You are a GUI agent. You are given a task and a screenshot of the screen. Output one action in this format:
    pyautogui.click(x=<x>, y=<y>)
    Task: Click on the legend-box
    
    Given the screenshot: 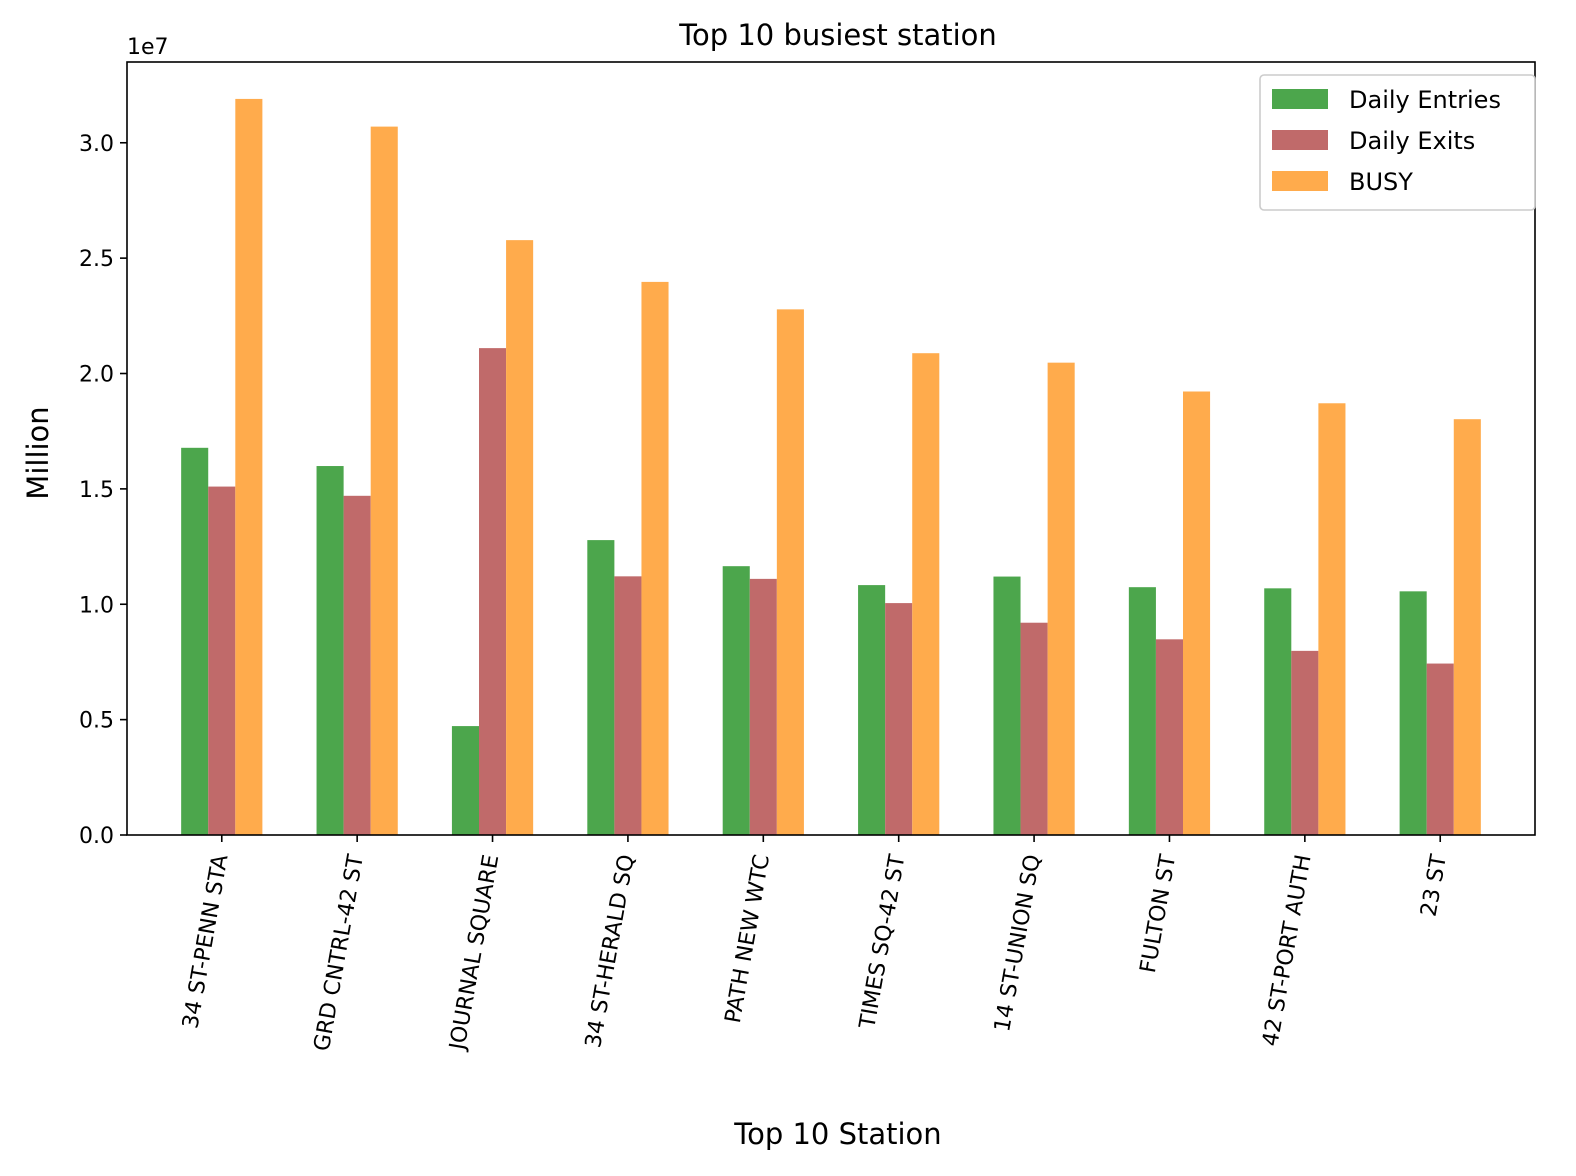 What is the action you would take?
    pyautogui.click(x=1397, y=142)
    